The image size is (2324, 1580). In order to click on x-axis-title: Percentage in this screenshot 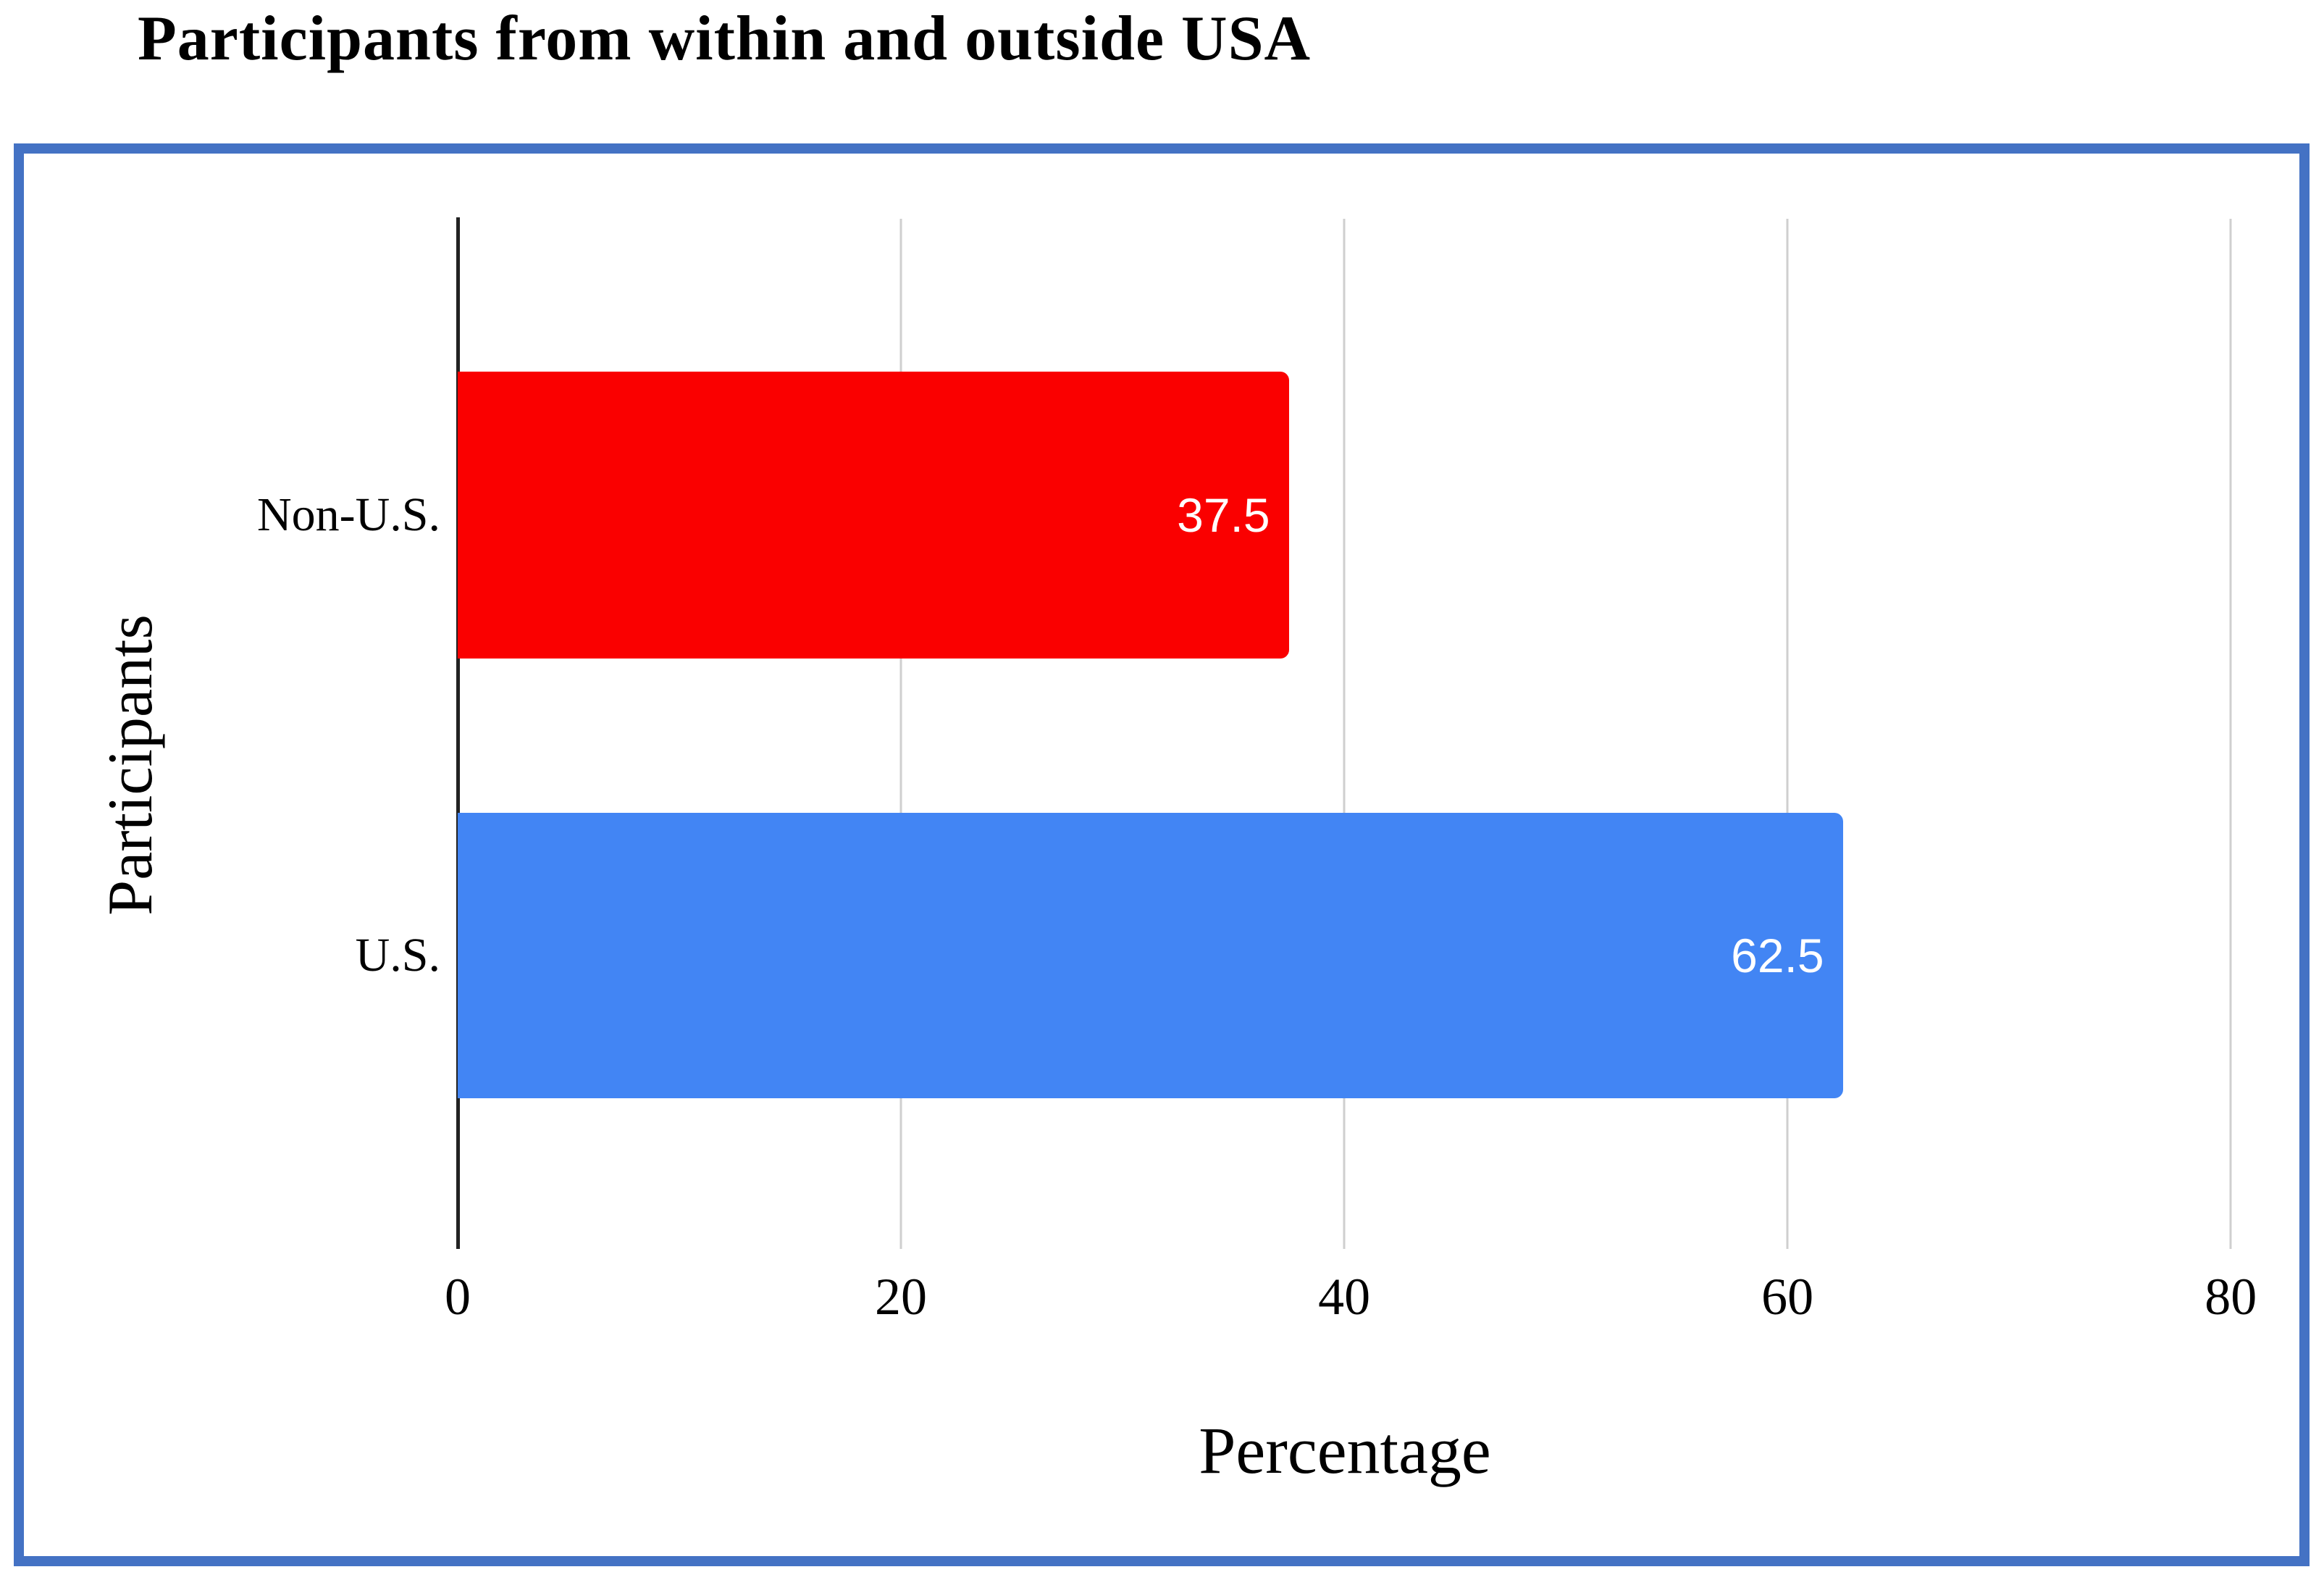, I will do `click(1345, 1450)`.